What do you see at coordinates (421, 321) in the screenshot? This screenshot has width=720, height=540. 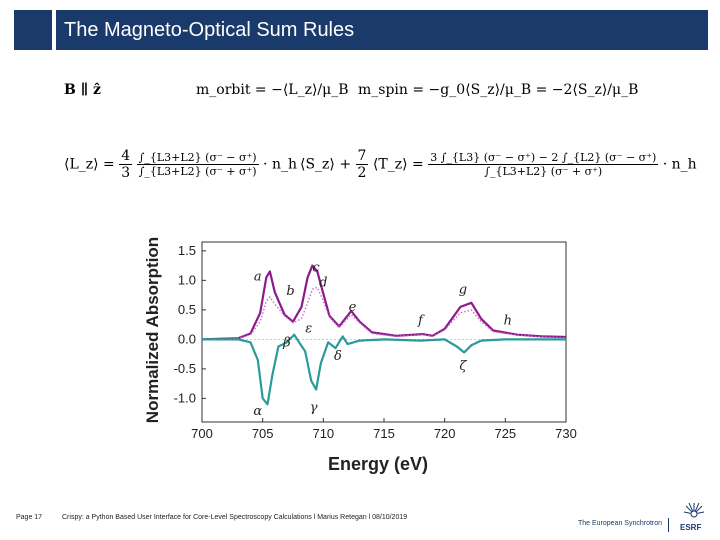 I see `peak-label-5: f` at bounding box center [421, 321].